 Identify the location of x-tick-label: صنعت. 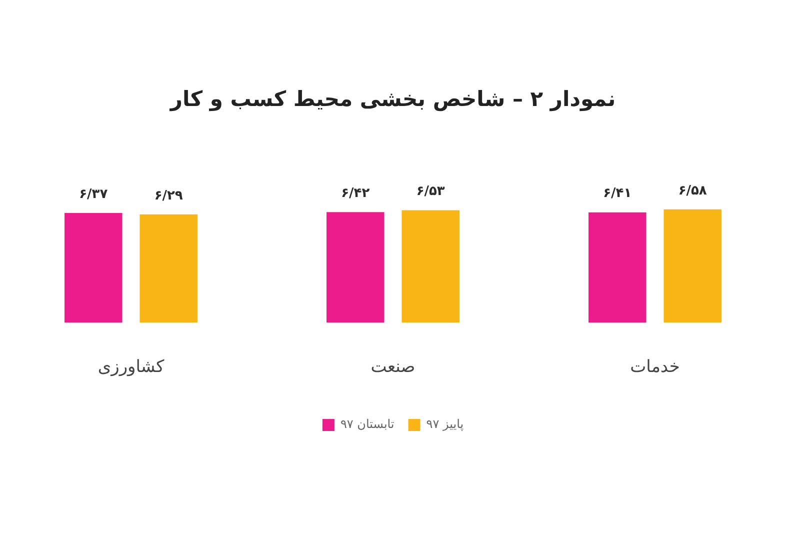
(393, 367).